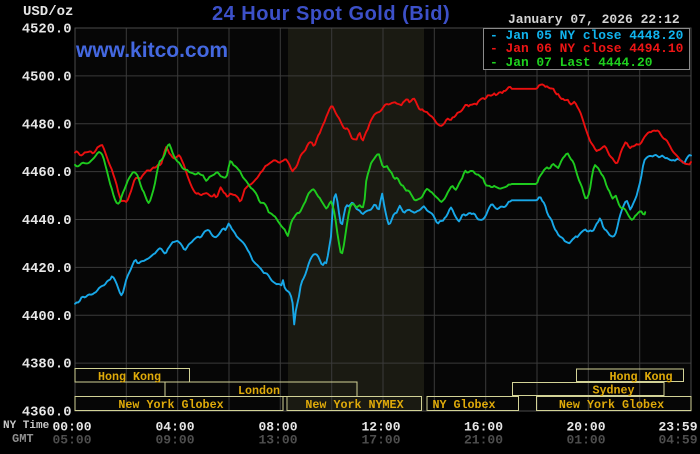 This screenshot has width=700, height=454. I want to click on svg-text: 05:00, so click(71, 440).